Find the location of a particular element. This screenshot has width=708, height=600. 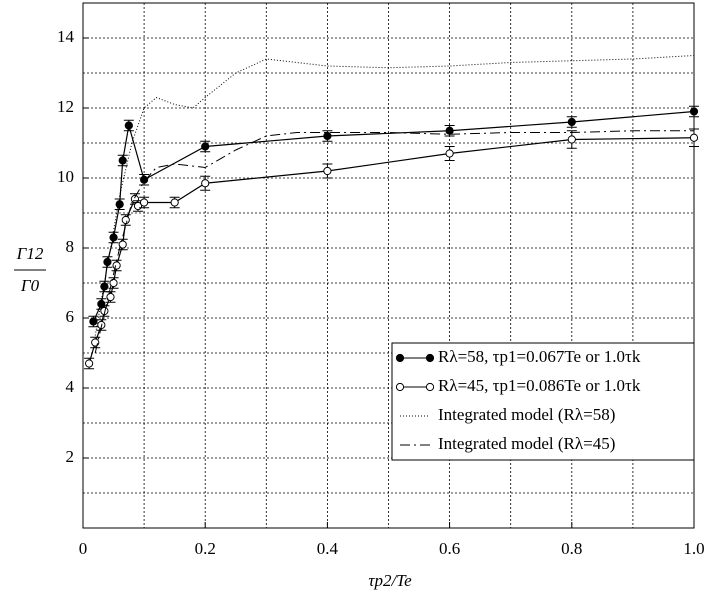

legend-label: Rλ=45, τp1=0.086Te or 1.0τk is located at coordinates (539, 385).